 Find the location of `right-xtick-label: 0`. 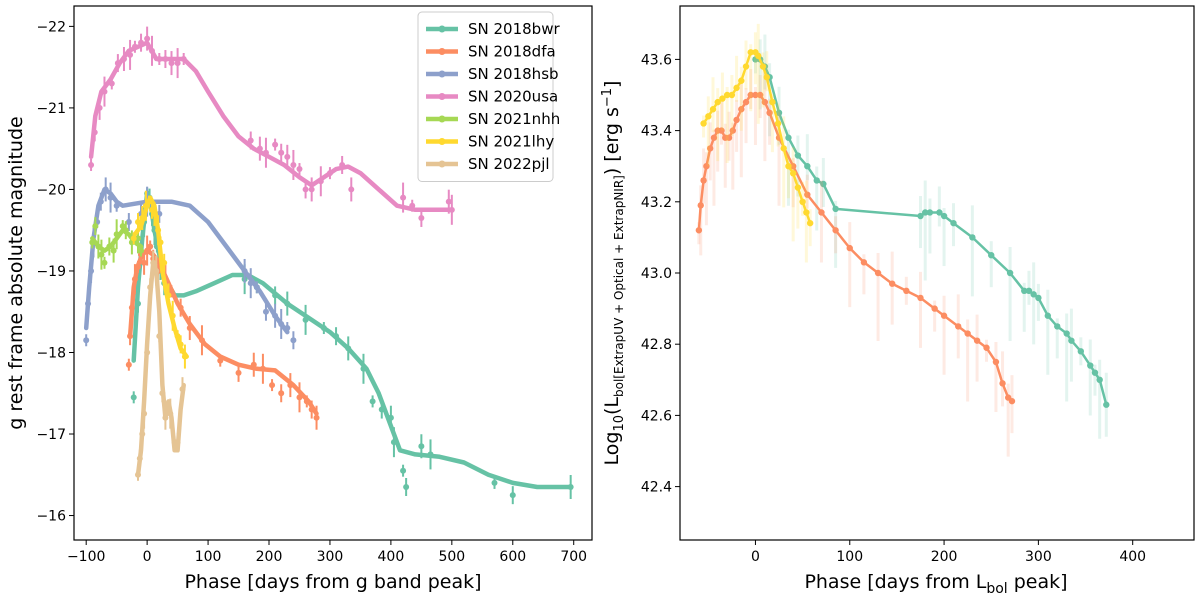

right-xtick-label: 0 is located at coordinates (755, 557).